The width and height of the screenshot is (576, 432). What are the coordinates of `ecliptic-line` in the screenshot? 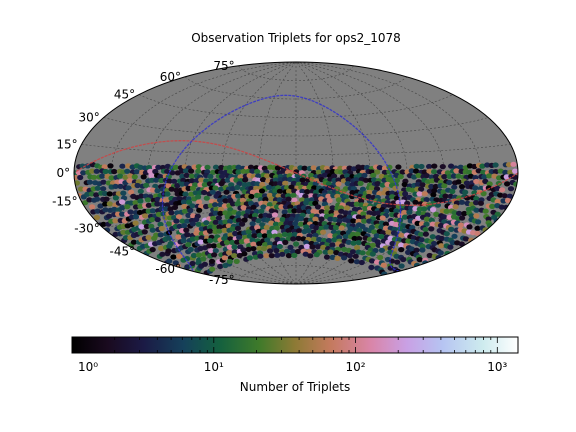 It's located at (296, 173).